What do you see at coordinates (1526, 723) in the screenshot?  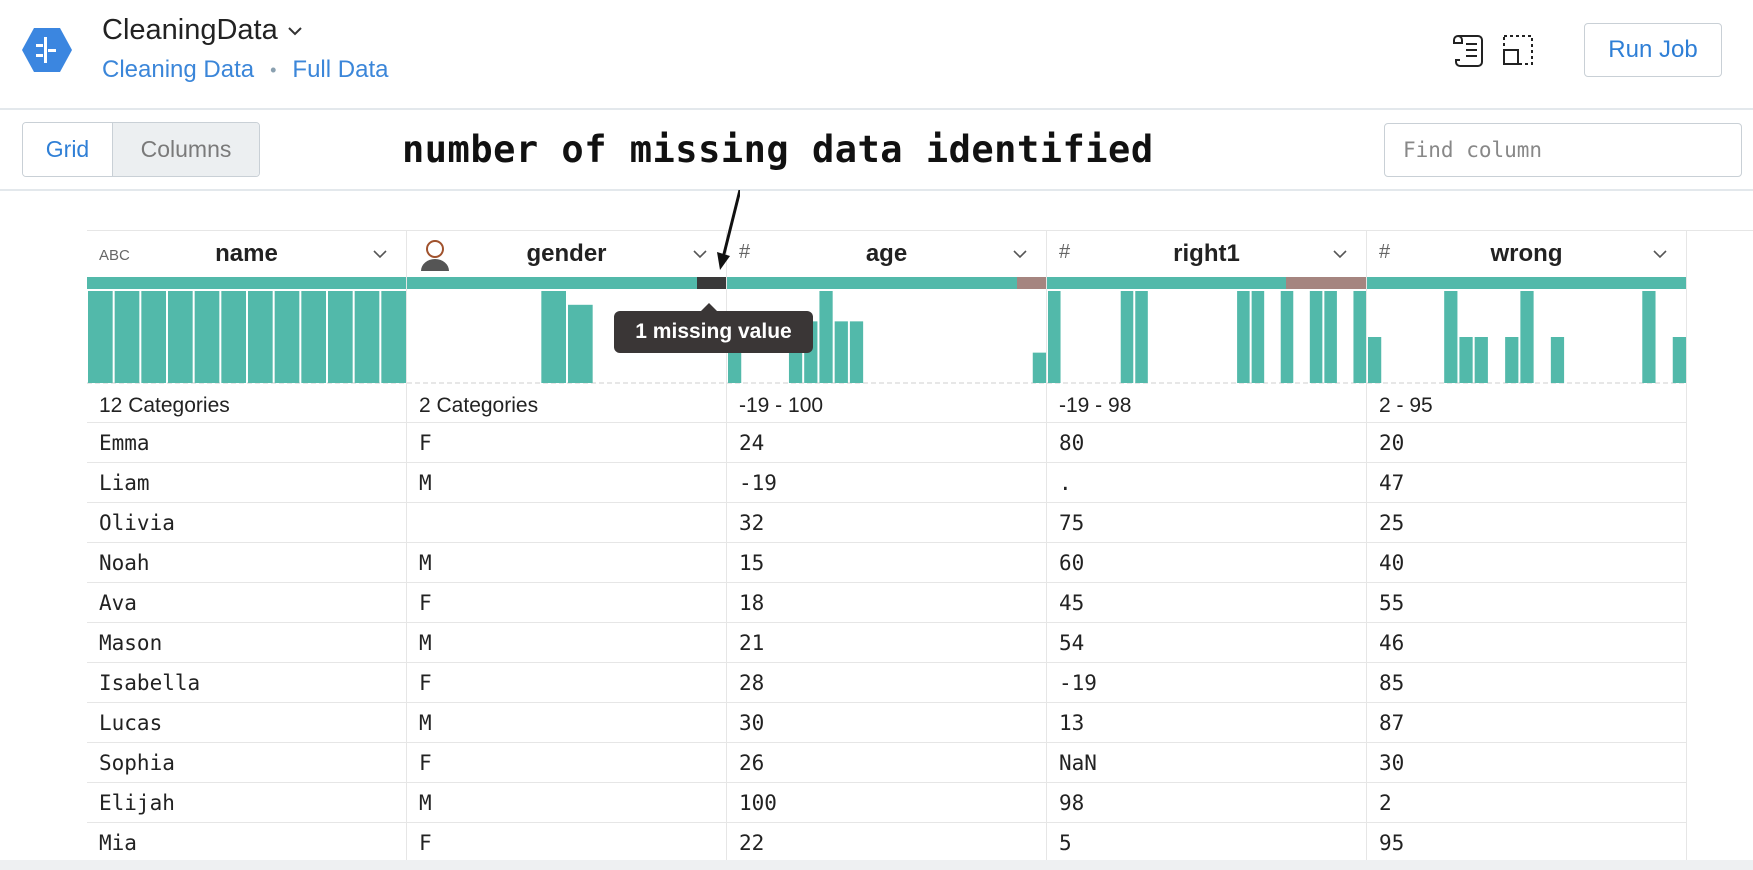 I see `table-cell: 87` at bounding box center [1526, 723].